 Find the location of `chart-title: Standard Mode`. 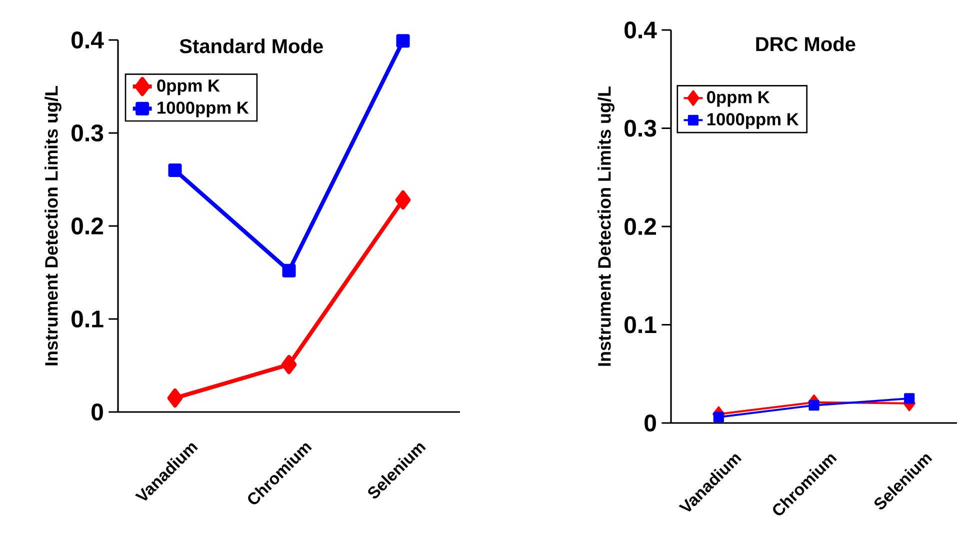

chart-title: Standard Mode is located at coordinates (251, 46).